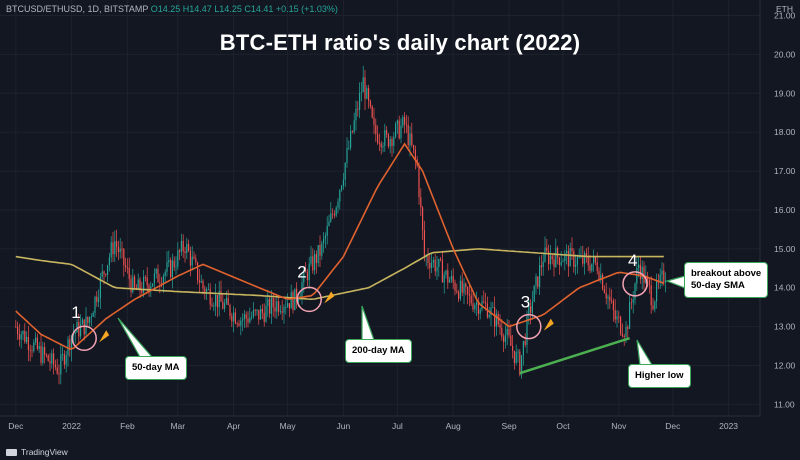 The height and width of the screenshot is (460, 800). What do you see at coordinates (785, 132) in the screenshot?
I see `y-tick-label: 18.00` at bounding box center [785, 132].